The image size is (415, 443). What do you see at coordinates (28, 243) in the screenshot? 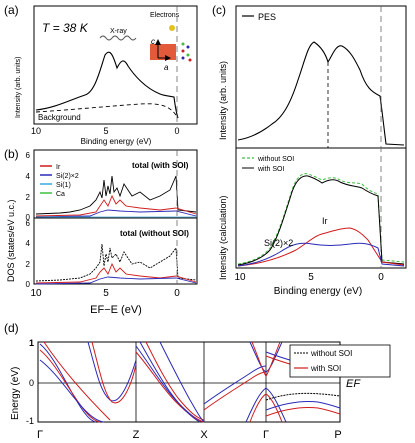
I see `panel-b-ytick-bot-4: 4` at bounding box center [28, 243].